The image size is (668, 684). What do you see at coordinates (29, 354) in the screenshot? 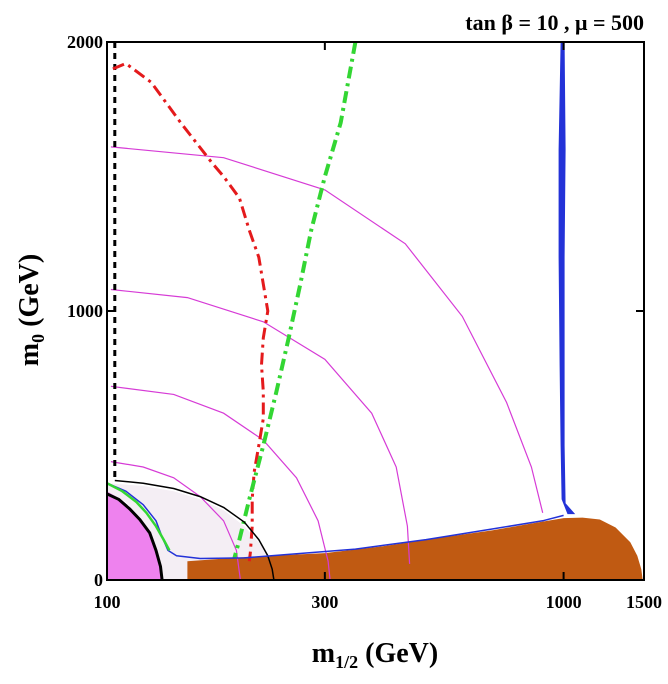
I see `y-axis-title-main: m` at bounding box center [29, 354].